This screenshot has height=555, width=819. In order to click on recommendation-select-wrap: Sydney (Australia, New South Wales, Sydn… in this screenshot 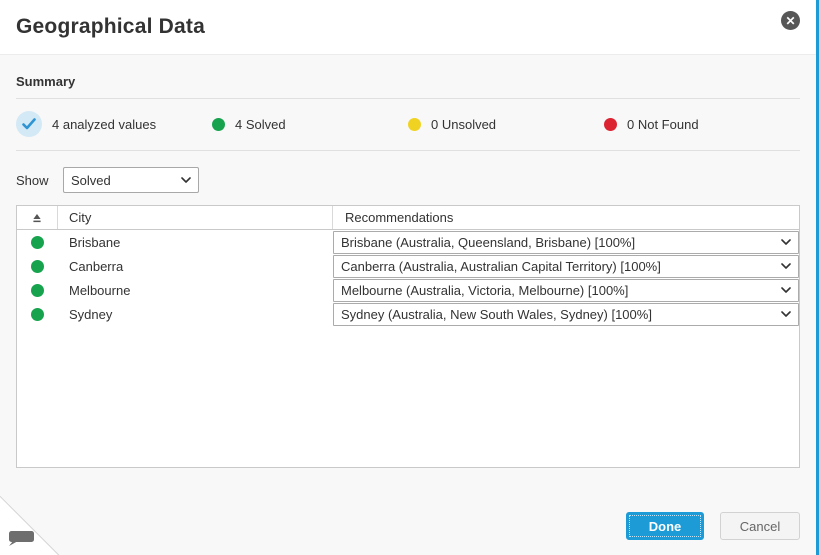, I will do `click(566, 314)`.